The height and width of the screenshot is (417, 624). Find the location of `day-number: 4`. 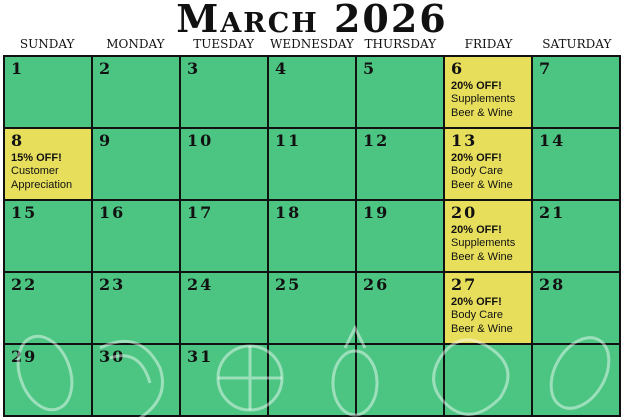

day-number: 4 is located at coordinates (282, 68).